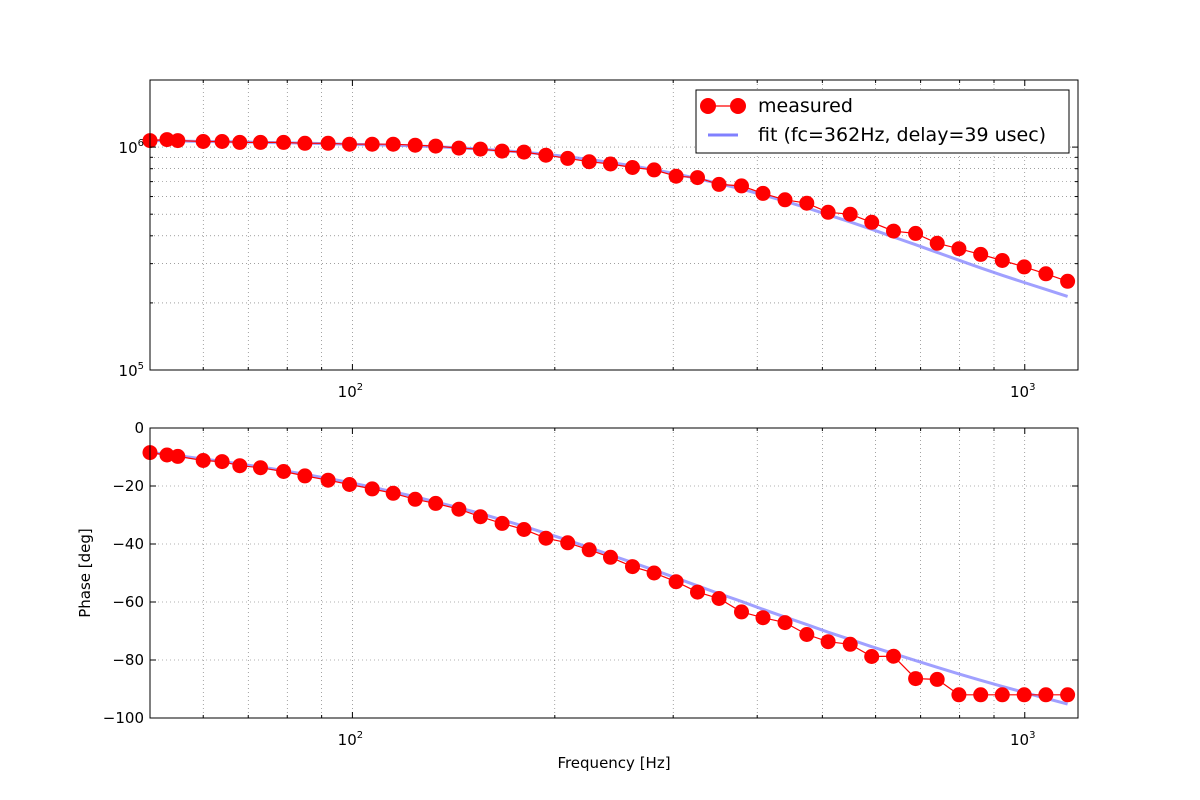  Describe the element at coordinates (128, 602) in the screenshot. I see `y-tick-label: −60` at that location.